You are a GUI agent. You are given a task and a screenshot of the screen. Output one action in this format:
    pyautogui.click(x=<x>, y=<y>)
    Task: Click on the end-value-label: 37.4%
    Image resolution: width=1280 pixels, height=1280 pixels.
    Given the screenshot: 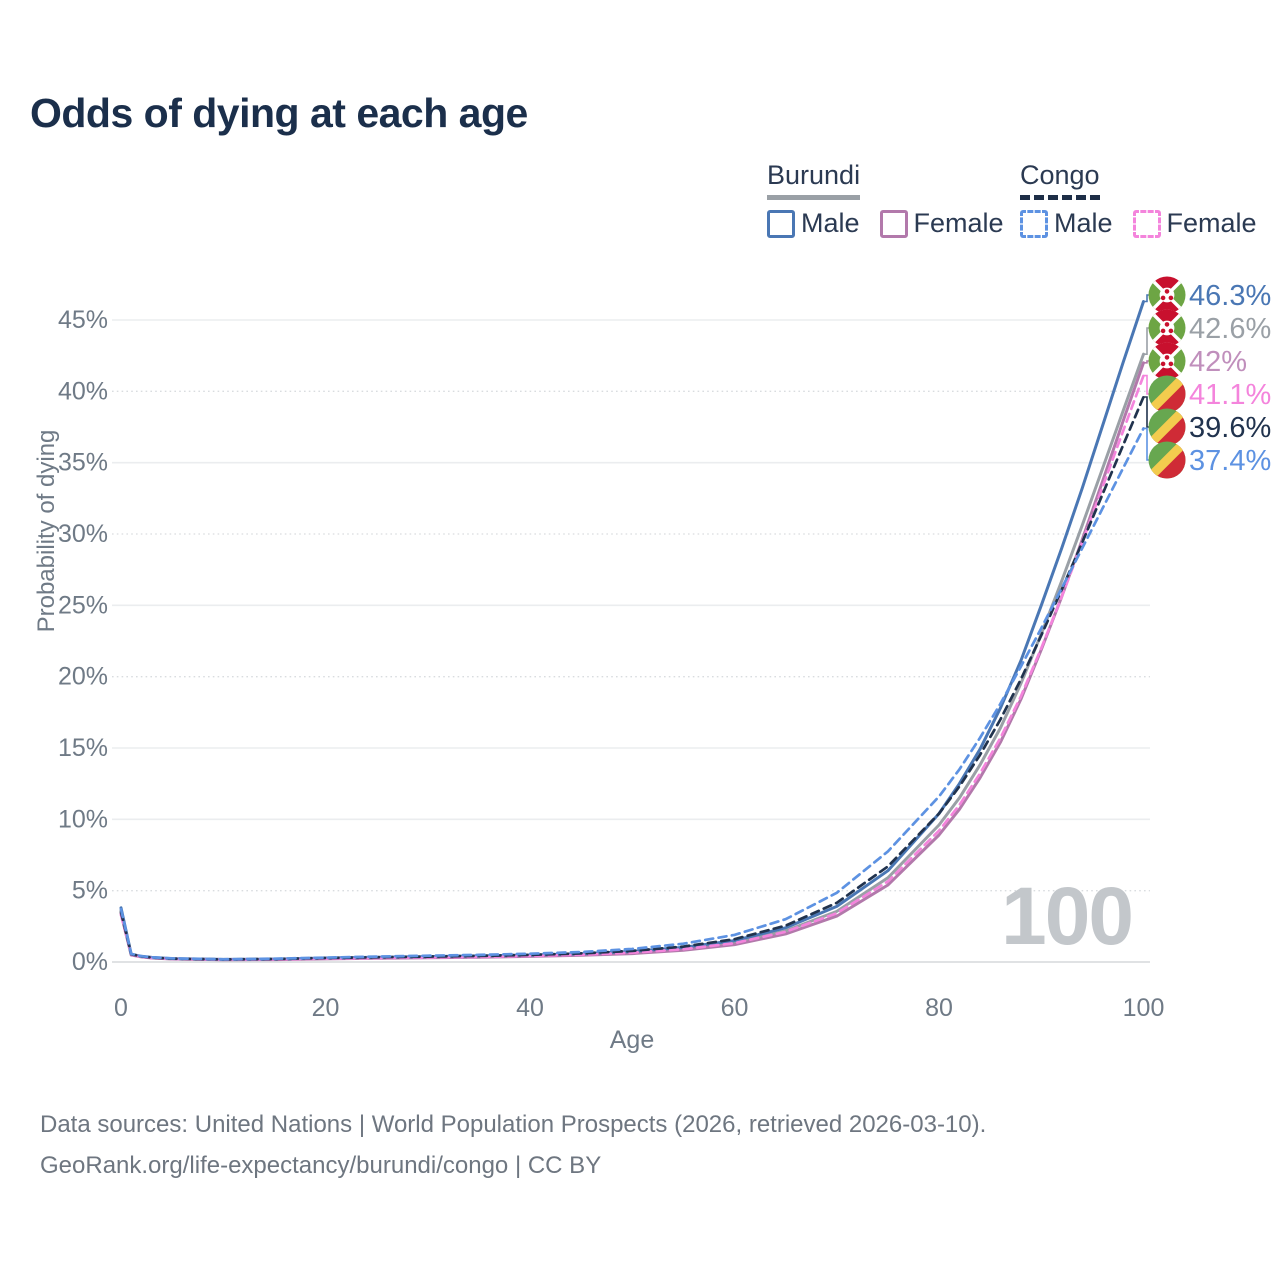 What is the action you would take?
    pyautogui.click(x=1230, y=461)
    